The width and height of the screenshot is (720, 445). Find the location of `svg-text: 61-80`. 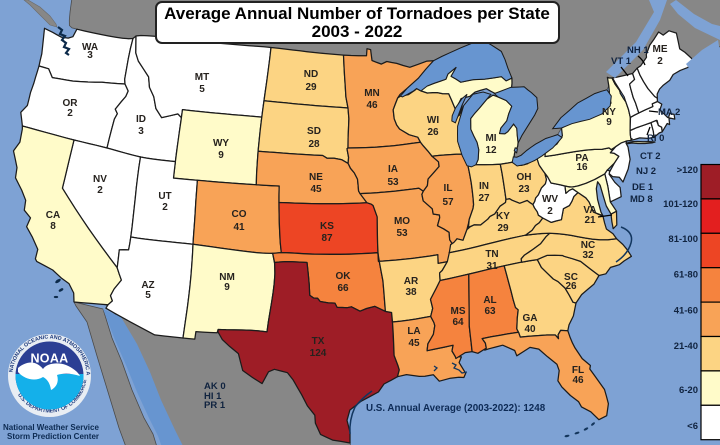

svg-text: 61-80 is located at coordinates (686, 275).